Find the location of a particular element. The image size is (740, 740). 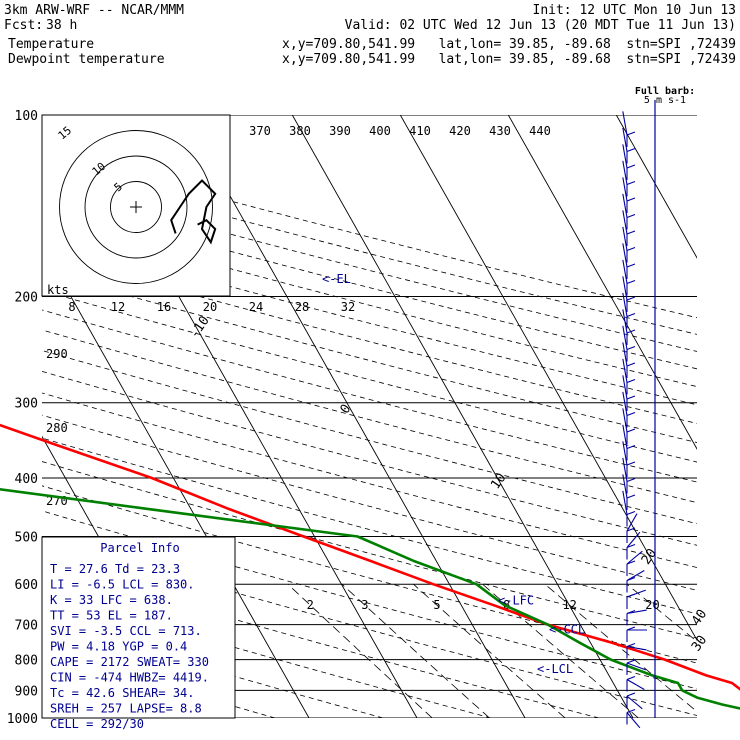

parcel-info-title: Parcel Info is located at coordinates (139, 548).